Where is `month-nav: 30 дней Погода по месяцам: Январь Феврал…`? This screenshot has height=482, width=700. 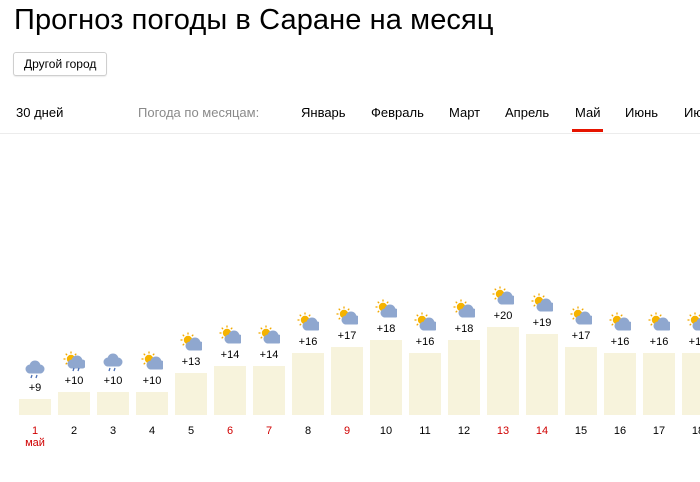 month-nav: 30 дней Погода по месяцам: Январь Феврал… is located at coordinates (350, 113).